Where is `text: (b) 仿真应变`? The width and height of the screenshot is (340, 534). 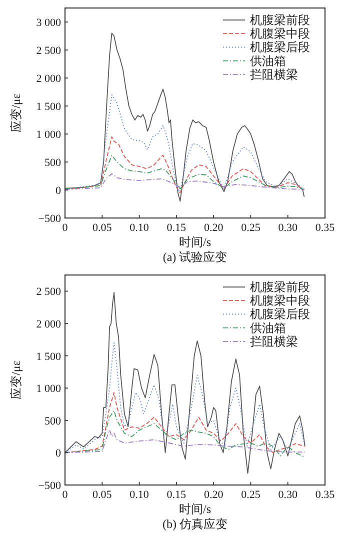
text: (b) 仿真应变 is located at coordinates (195, 524).